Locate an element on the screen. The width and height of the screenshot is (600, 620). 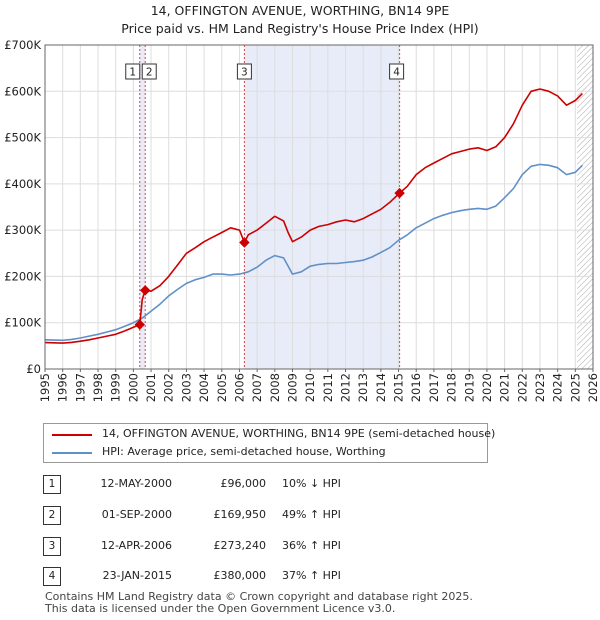
x-tick-label: 1995 is located at coordinates (45, 387).